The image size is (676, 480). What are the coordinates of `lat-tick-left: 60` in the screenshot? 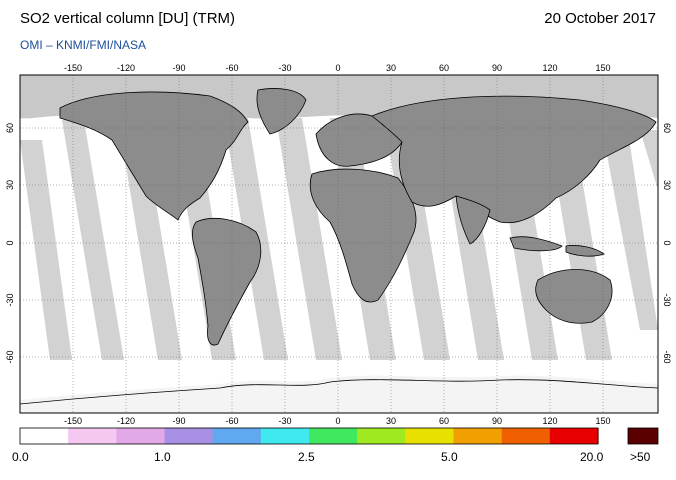 It's located at (10, 128).